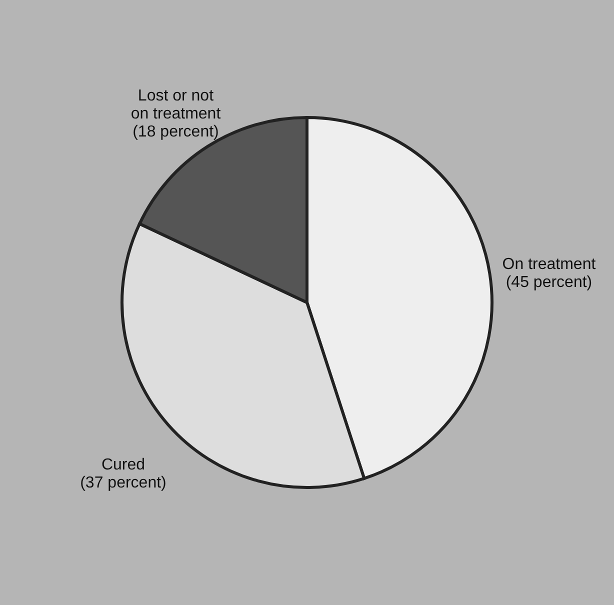  I want to click on slice-label: Cured, so click(123, 465).